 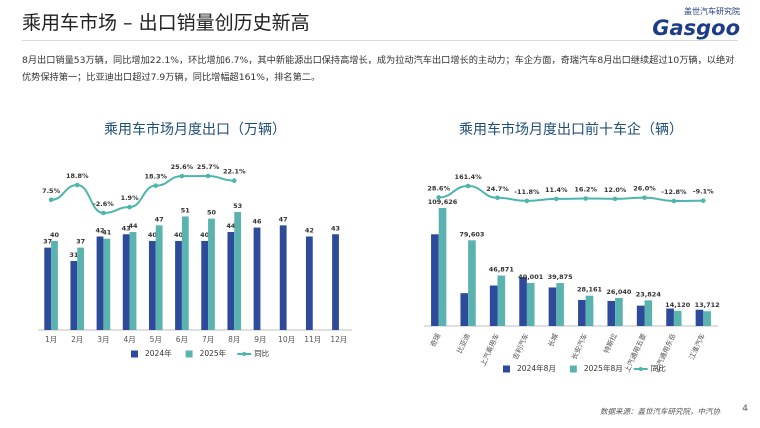 I want to click on line-label: 28.6%, so click(x=438, y=188).